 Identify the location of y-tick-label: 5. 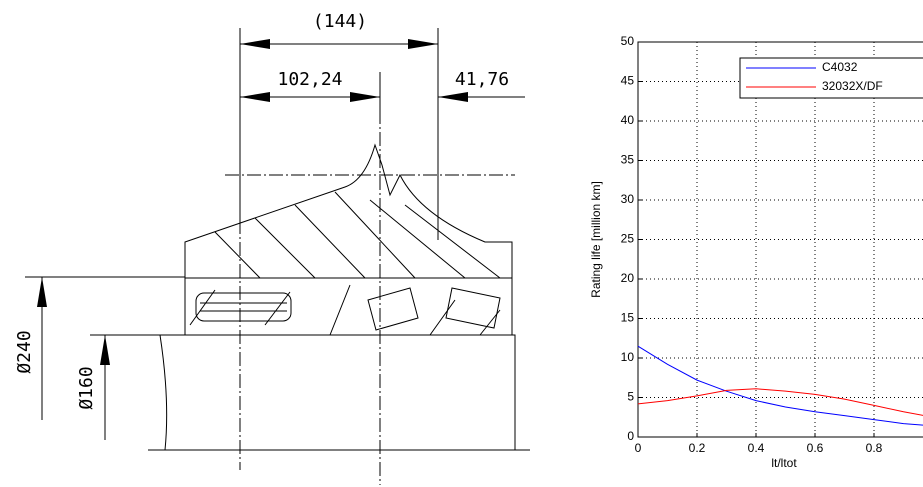
(630, 397).